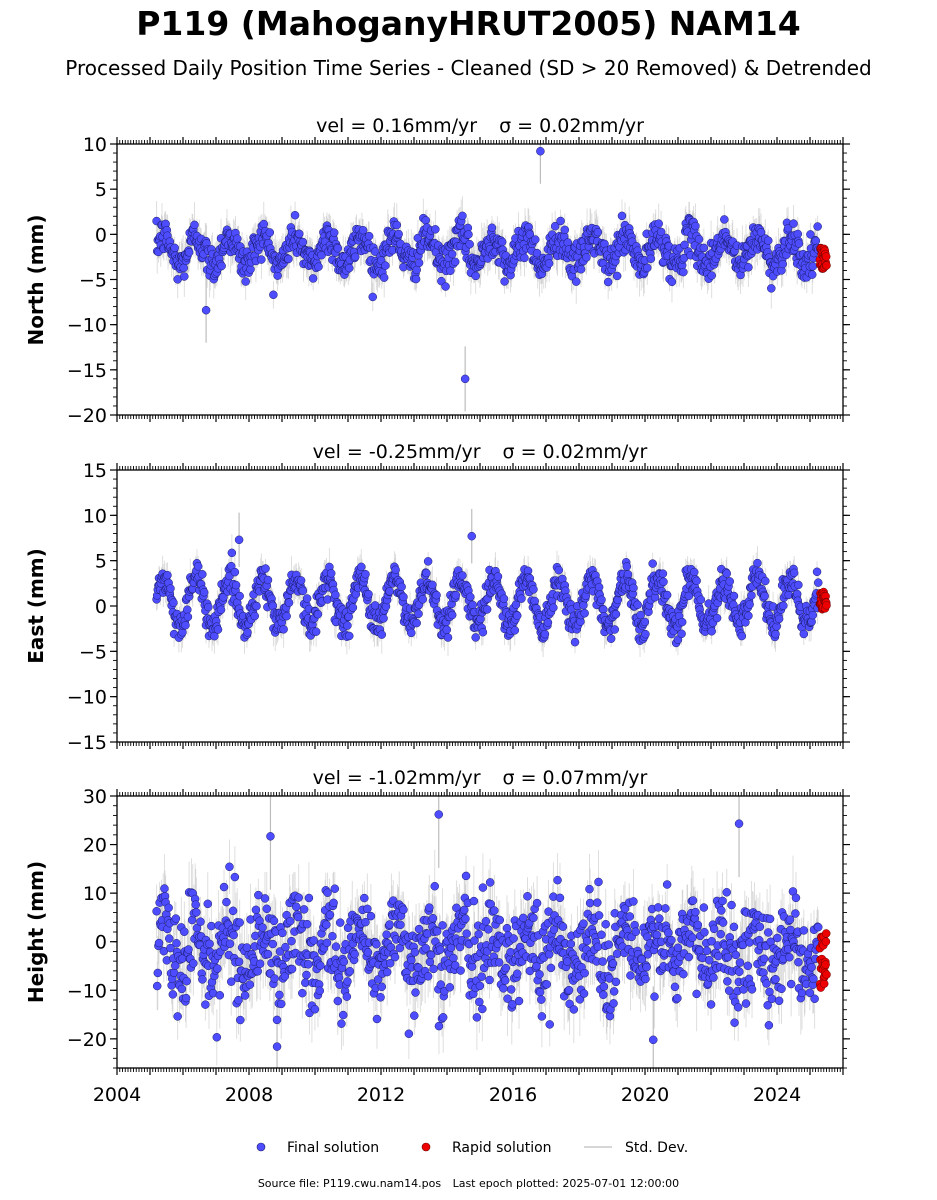 This screenshot has width=937, height=1200. I want to click on y-tick-label: 5, so click(101, 190).